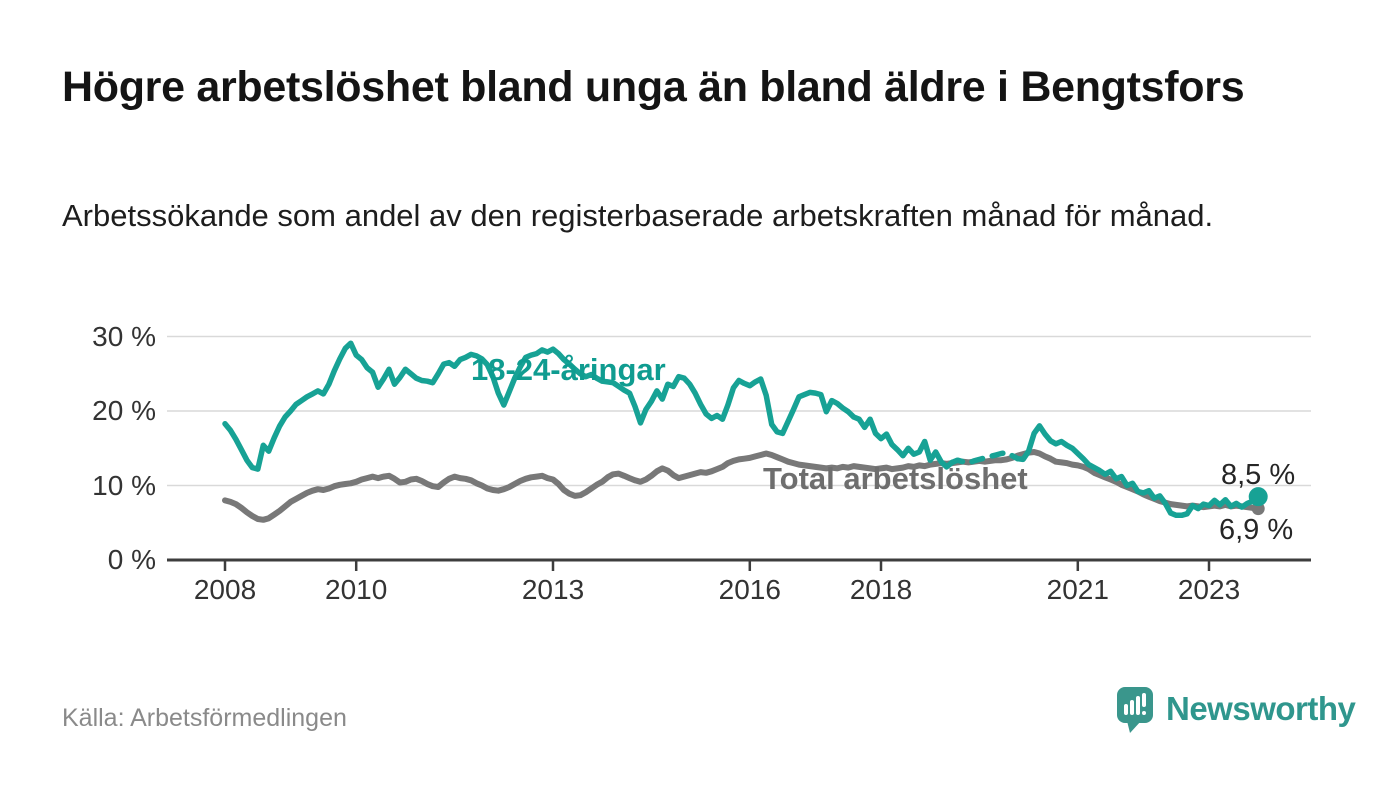  Describe the element at coordinates (985, 457) in the screenshot. I see `series-line-youth-dashed` at that location.